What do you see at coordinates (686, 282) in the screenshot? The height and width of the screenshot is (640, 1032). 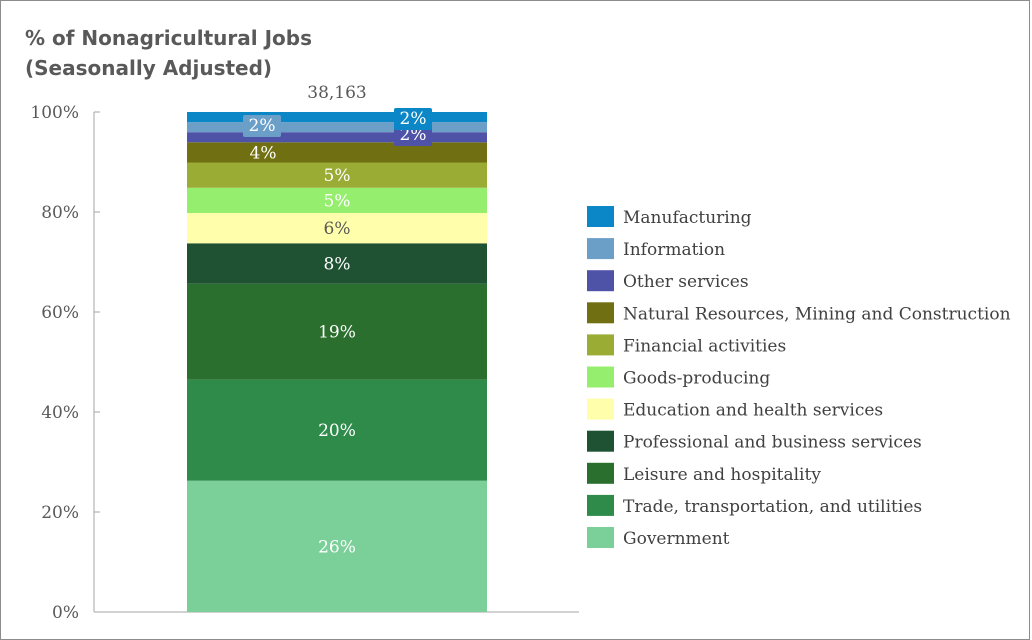 I see `legend-label-other-services: Other services` at bounding box center [686, 282].